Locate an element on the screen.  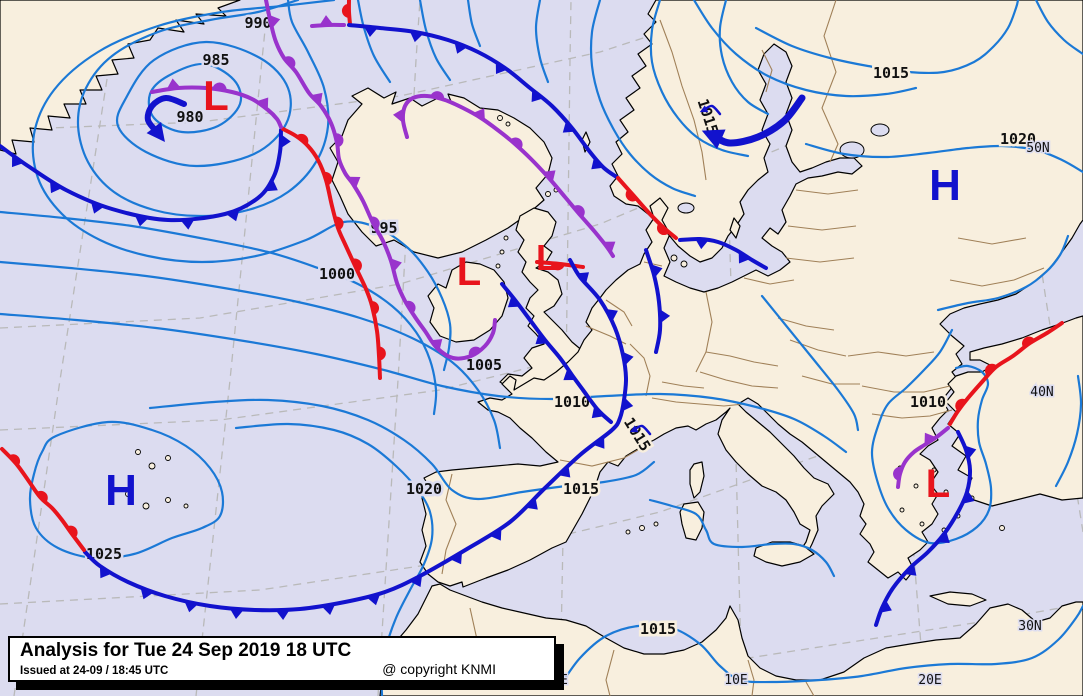
coordinate-label: 10E is located at coordinates (735, 680).